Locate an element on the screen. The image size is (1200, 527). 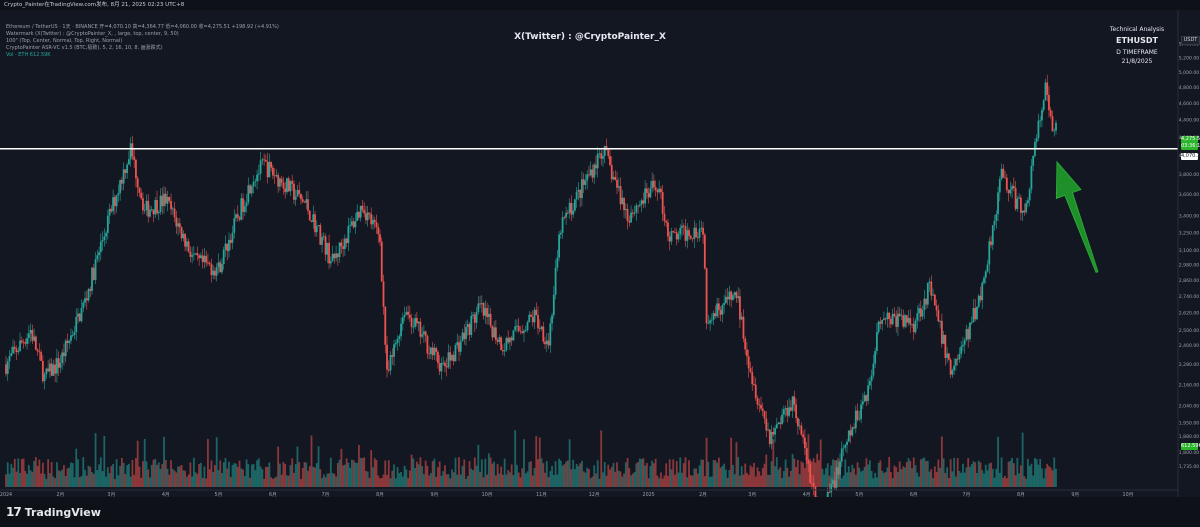
x-tick-label: 4月 is located at coordinates (166, 494).